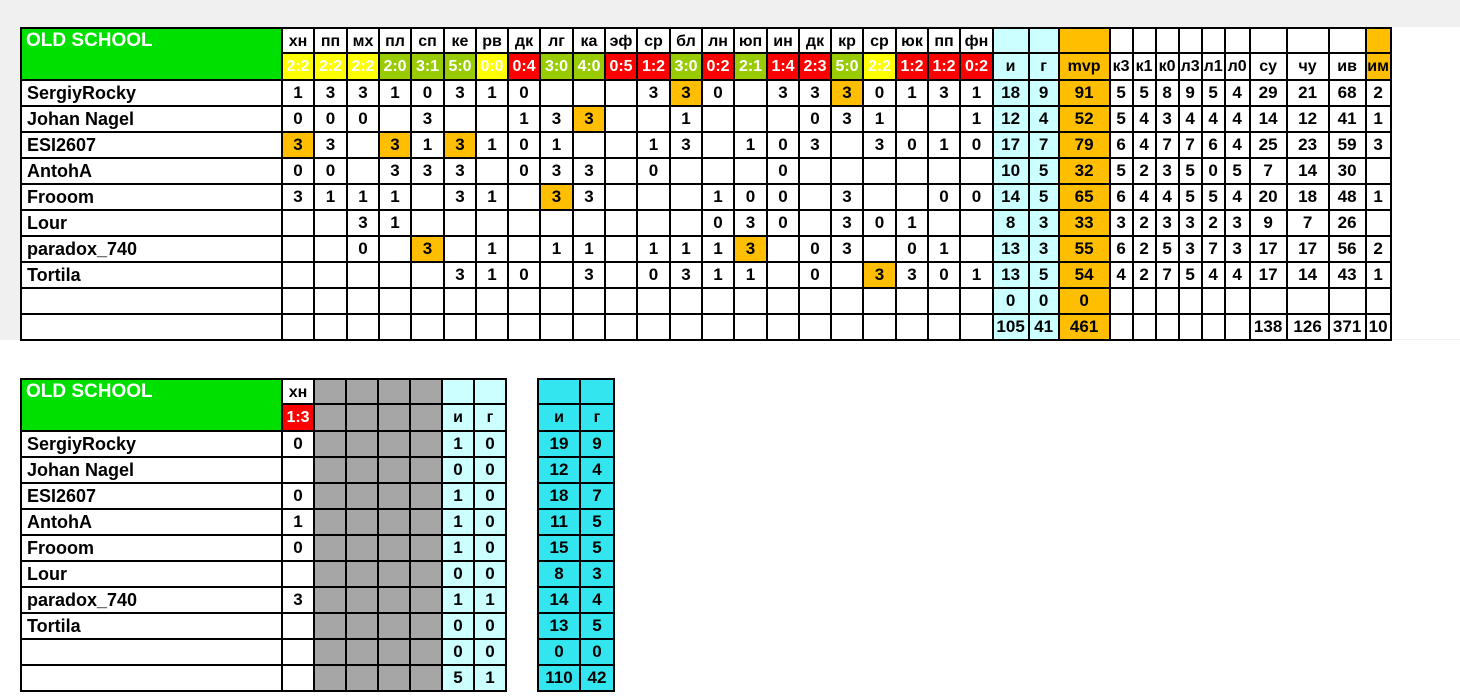  Describe the element at coordinates (395, 391) in the screenshot. I see `empty-round-header` at that location.